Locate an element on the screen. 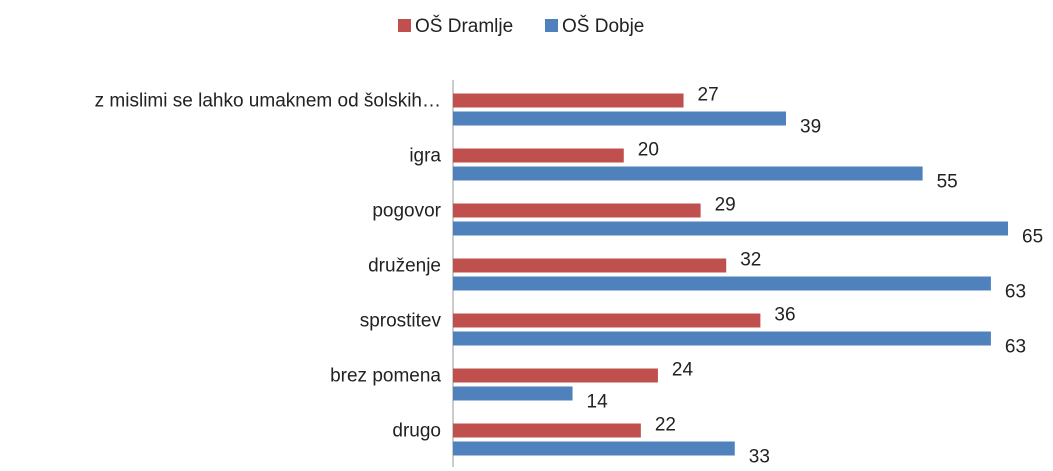 Image resolution: width=1053 pixels, height=471 pixels. y-tick-label: druženje is located at coordinates (404, 266).